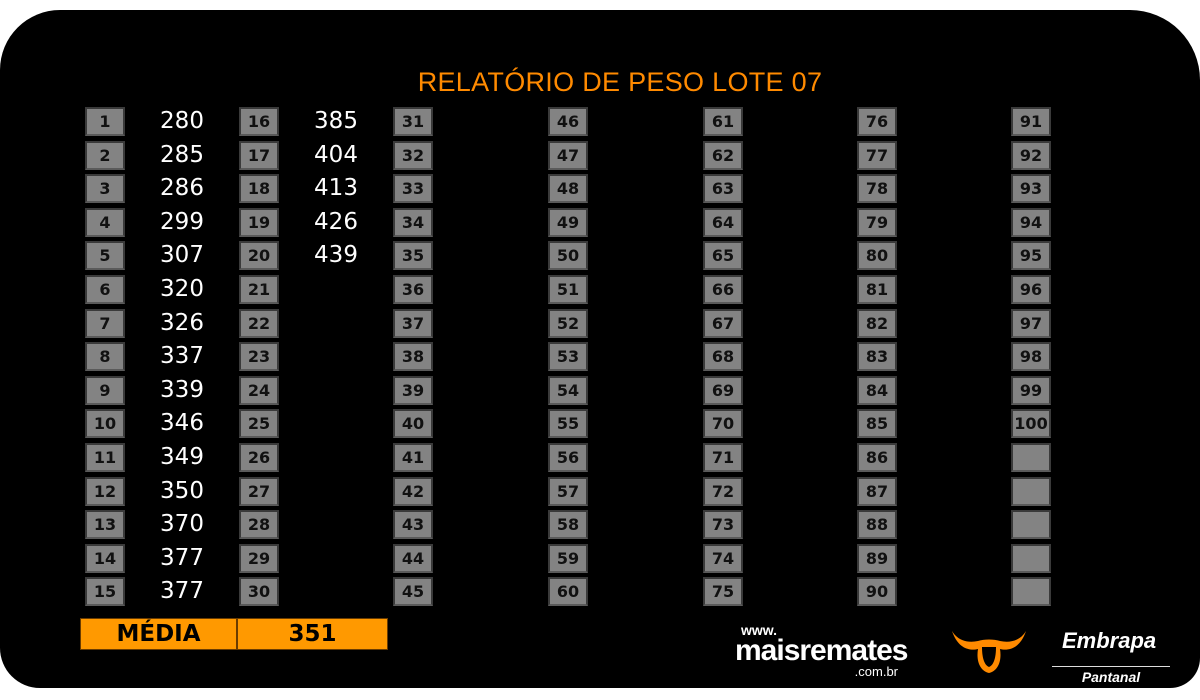 Image resolution: width=1200 pixels, height=700 pixels. I want to click on weight-value: 413, so click(336, 188).